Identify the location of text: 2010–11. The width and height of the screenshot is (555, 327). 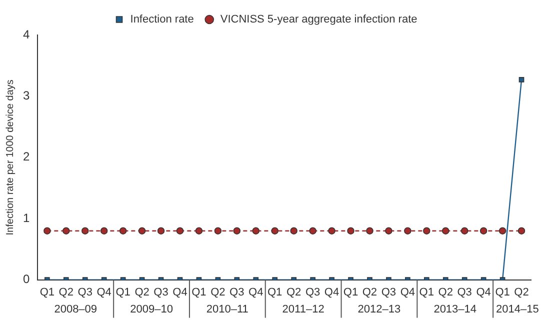
(227, 309).